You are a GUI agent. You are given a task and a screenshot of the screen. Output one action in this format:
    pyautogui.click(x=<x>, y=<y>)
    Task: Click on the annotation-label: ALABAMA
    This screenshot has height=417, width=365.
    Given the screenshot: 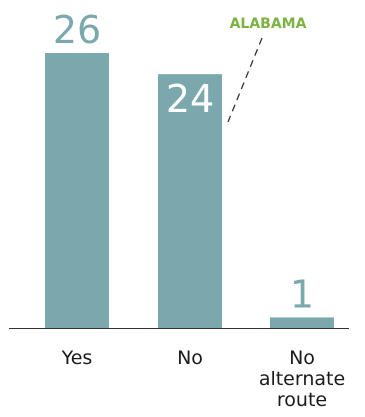 What is the action you would take?
    pyautogui.click(x=268, y=24)
    